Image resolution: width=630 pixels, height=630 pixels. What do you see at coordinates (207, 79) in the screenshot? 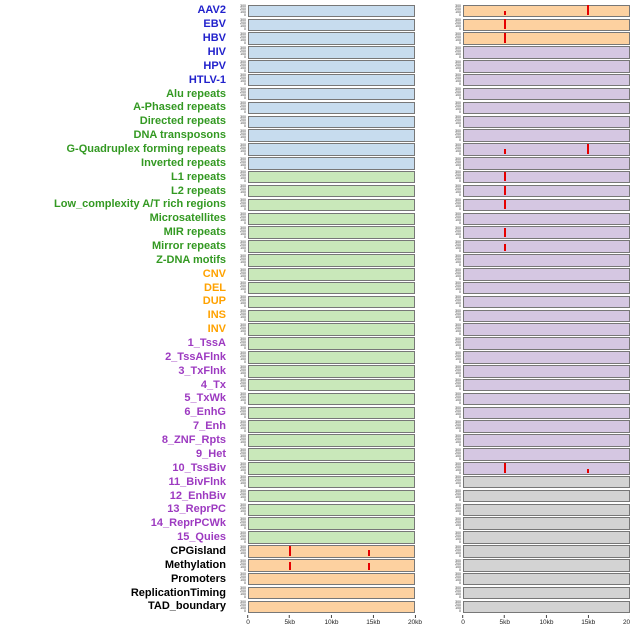
I see `track-label: HTLV-1` at bounding box center [207, 79].